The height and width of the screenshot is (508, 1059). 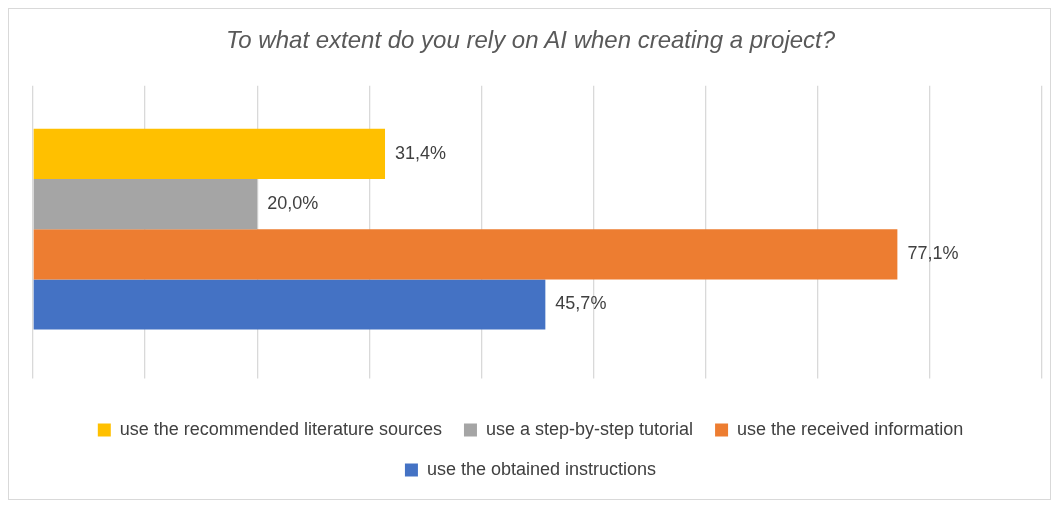 What do you see at coordinates (541, 468) in the screenshot?
I see `legend-label: use the obtained instructions` at bounding box center [541, 468].